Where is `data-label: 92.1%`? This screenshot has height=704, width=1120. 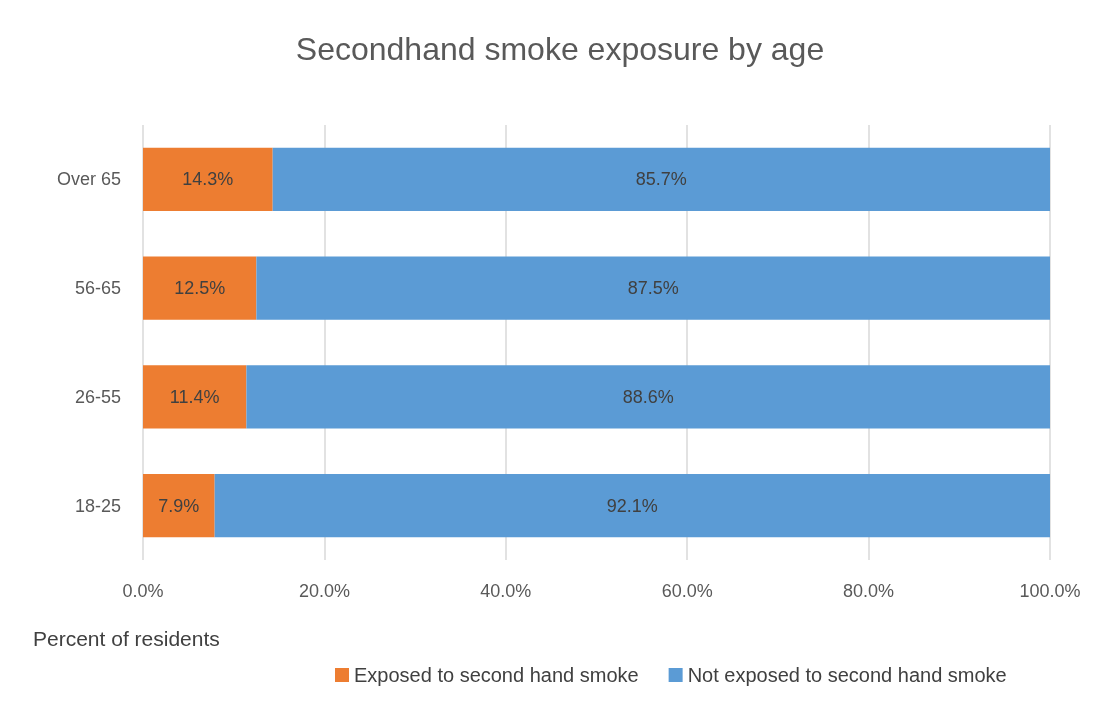
data-label: 92.1% is located at coordinates (632, 505).